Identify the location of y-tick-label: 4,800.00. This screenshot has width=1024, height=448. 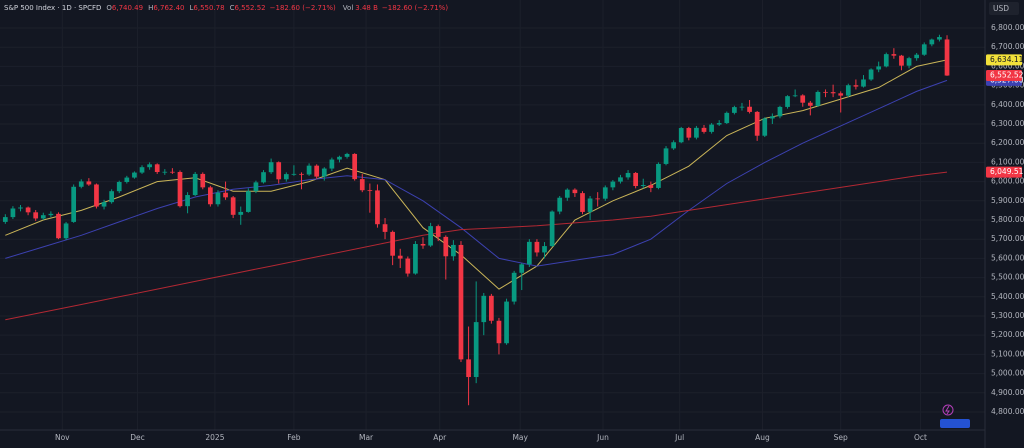
(1007, 411).